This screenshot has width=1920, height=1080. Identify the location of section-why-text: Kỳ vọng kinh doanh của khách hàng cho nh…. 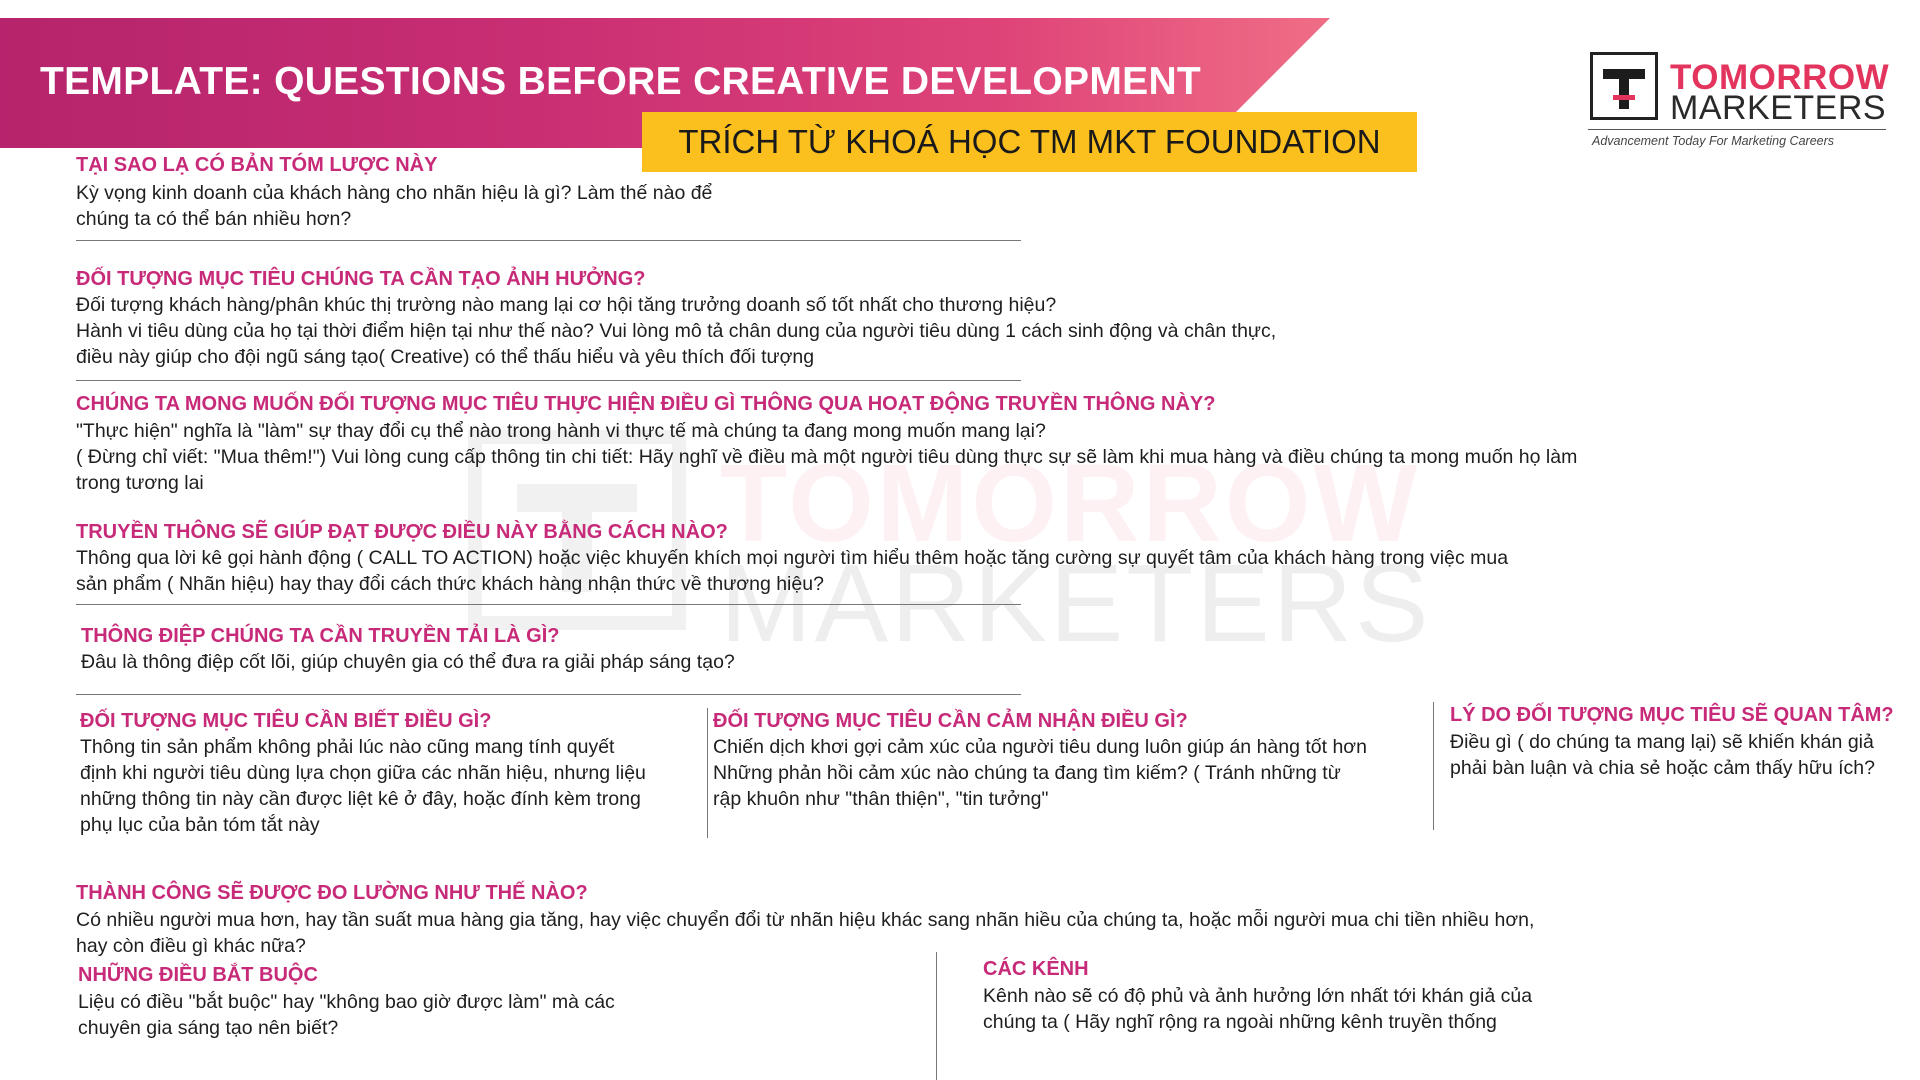
(394, 206).